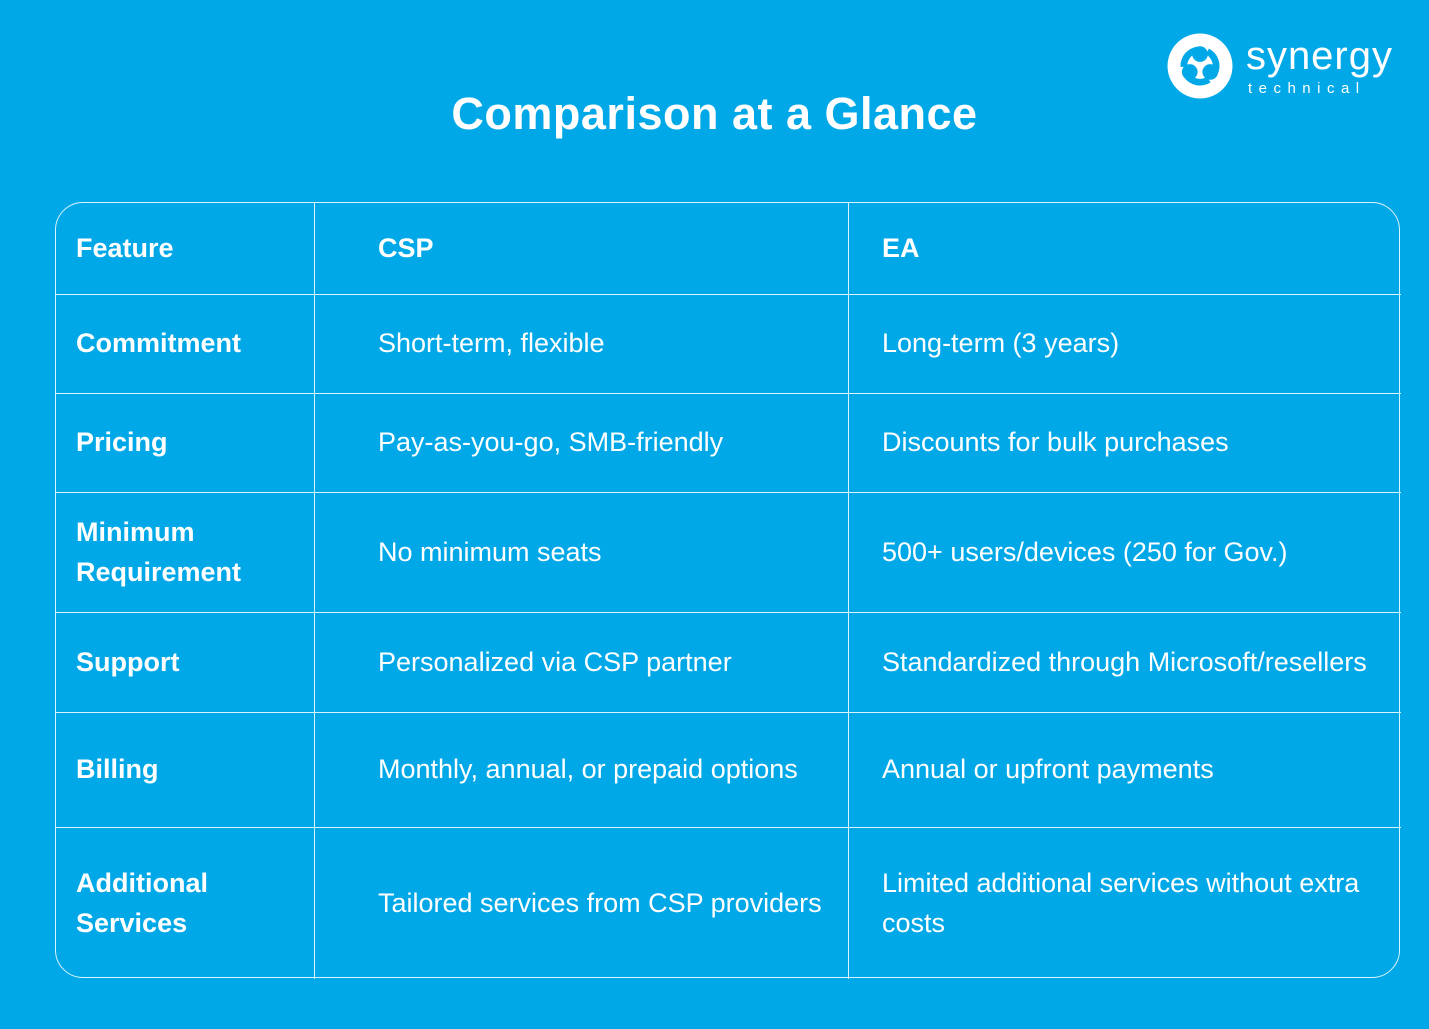  What do you see at coordinates (185, 344) in the screenshot?
I see `row-commitment-feature: Commitment` at bounding box center [185, 344].